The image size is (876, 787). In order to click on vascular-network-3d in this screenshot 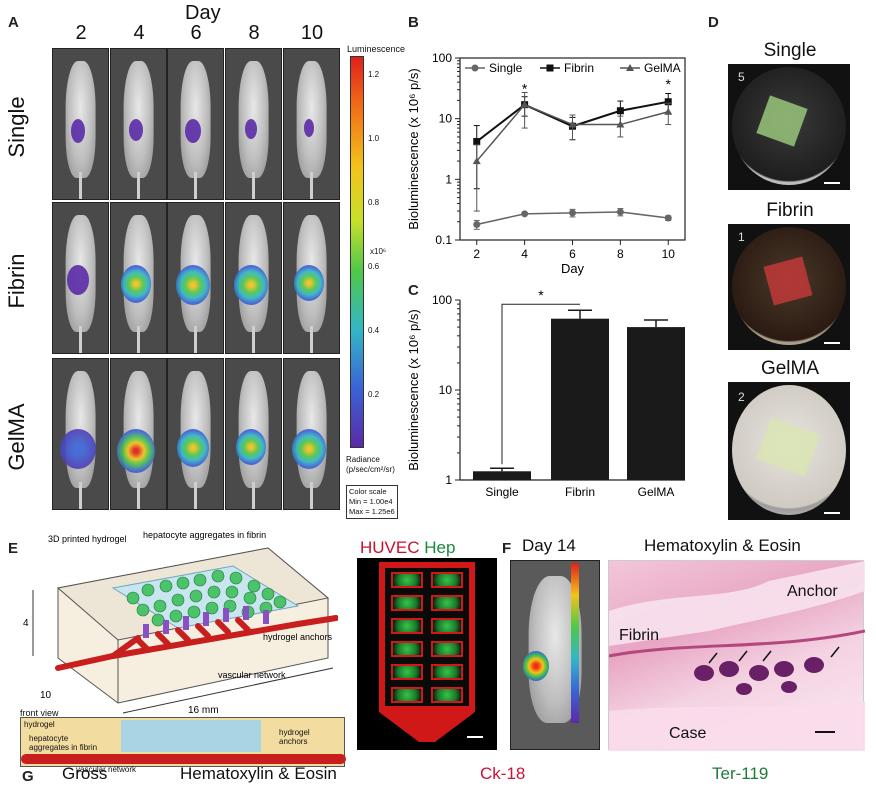, I will do `click(196, 643)`.